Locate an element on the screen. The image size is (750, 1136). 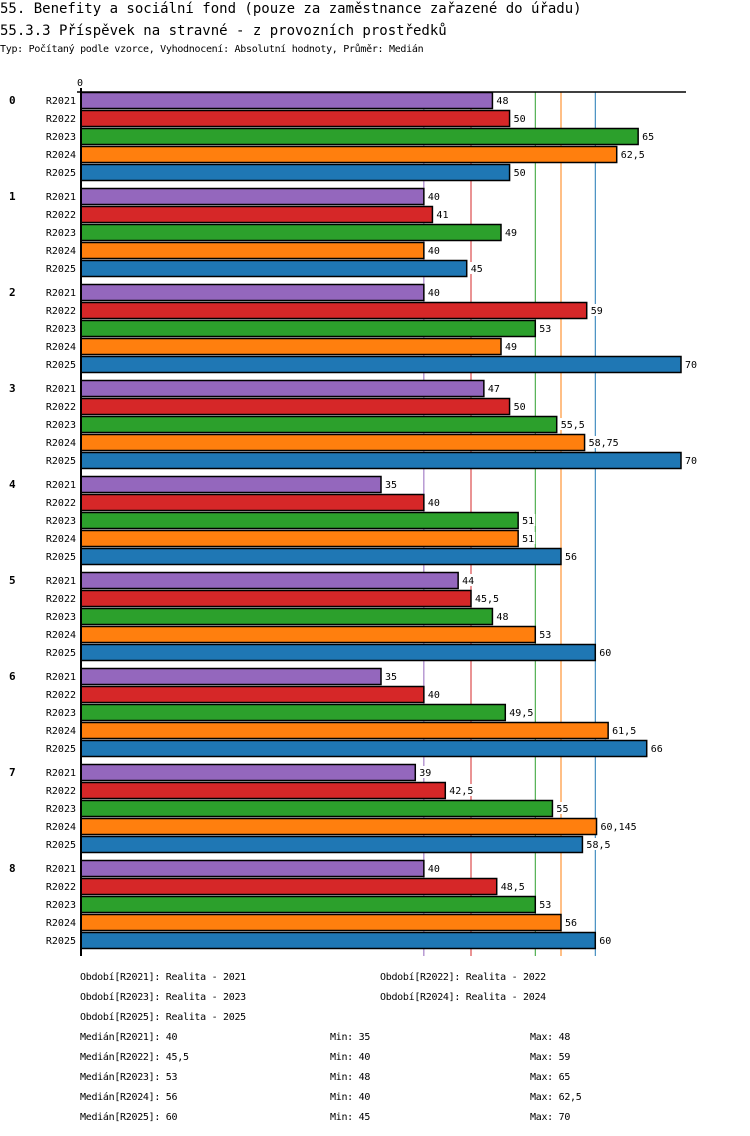
group-label: 2 is located at coordinates (12, 292).